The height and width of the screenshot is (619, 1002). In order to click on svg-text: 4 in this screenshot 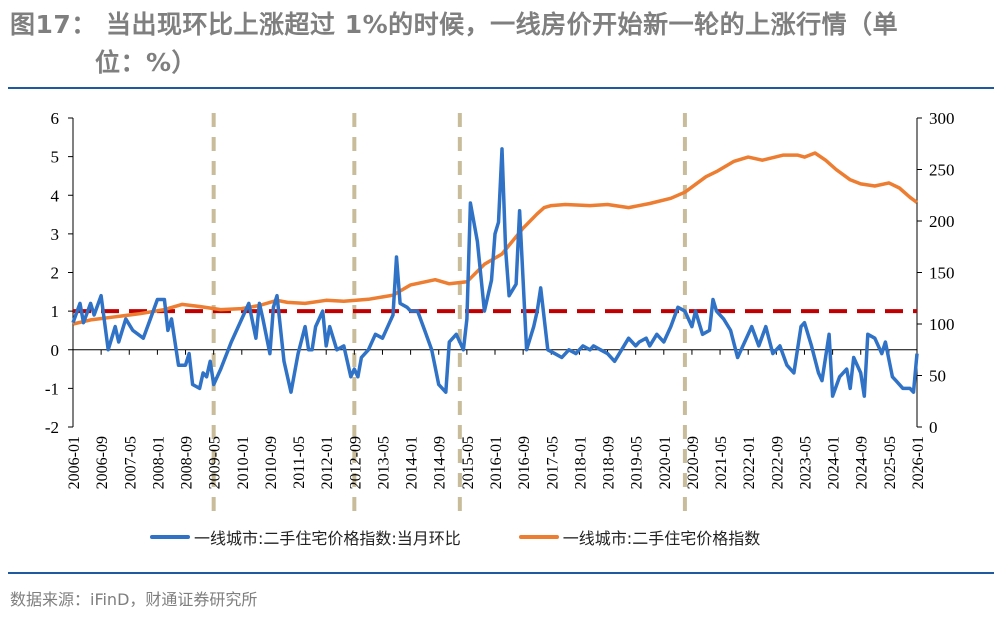, I will do `click(55, 195)`.